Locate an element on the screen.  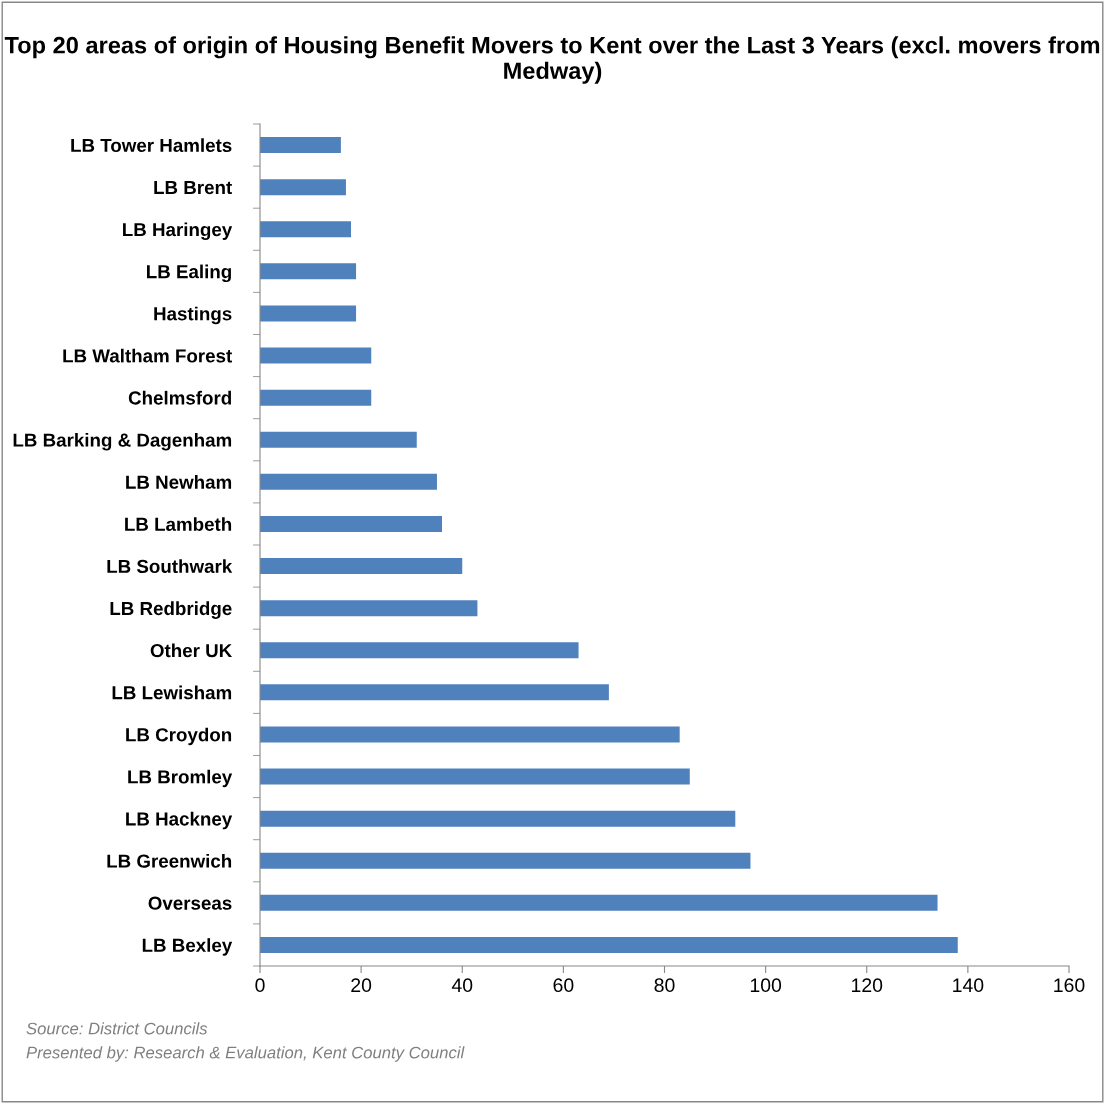
y-tick-label: LB Lambeth is located at coordinates (178, 524).